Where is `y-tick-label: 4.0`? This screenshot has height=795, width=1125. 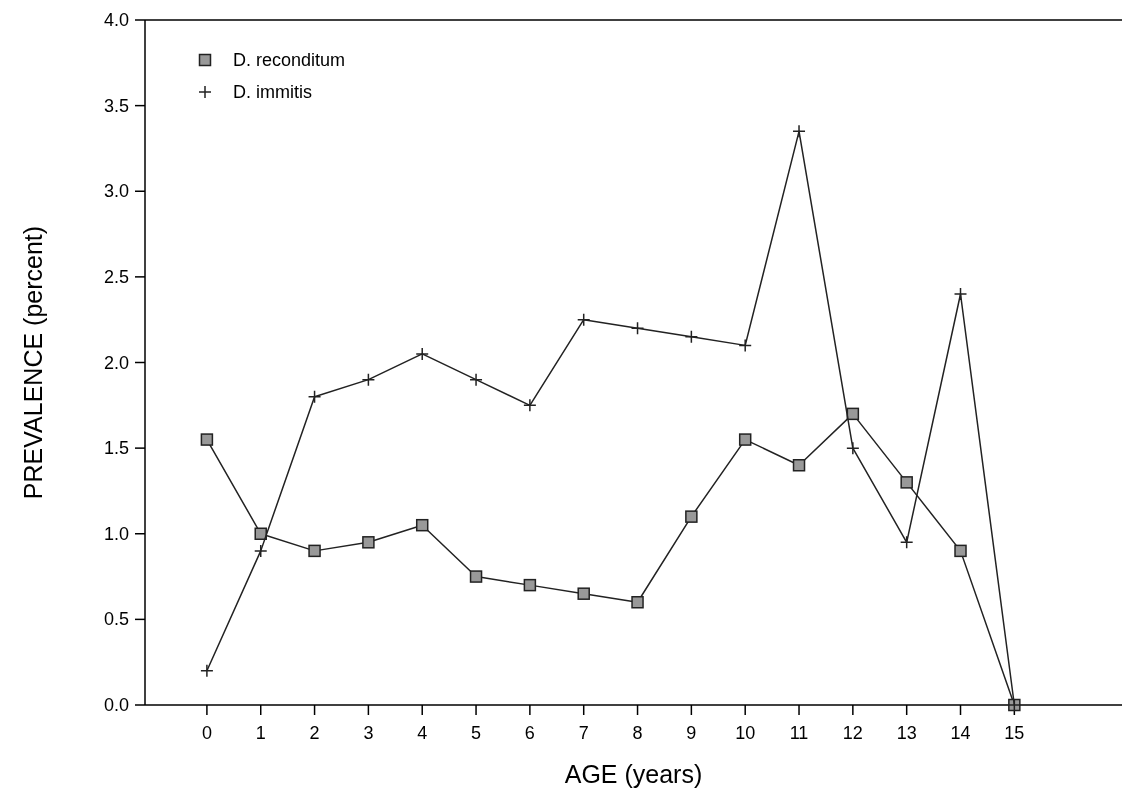
y-tick-label: 4.0 is located at coordinates (116, 20).